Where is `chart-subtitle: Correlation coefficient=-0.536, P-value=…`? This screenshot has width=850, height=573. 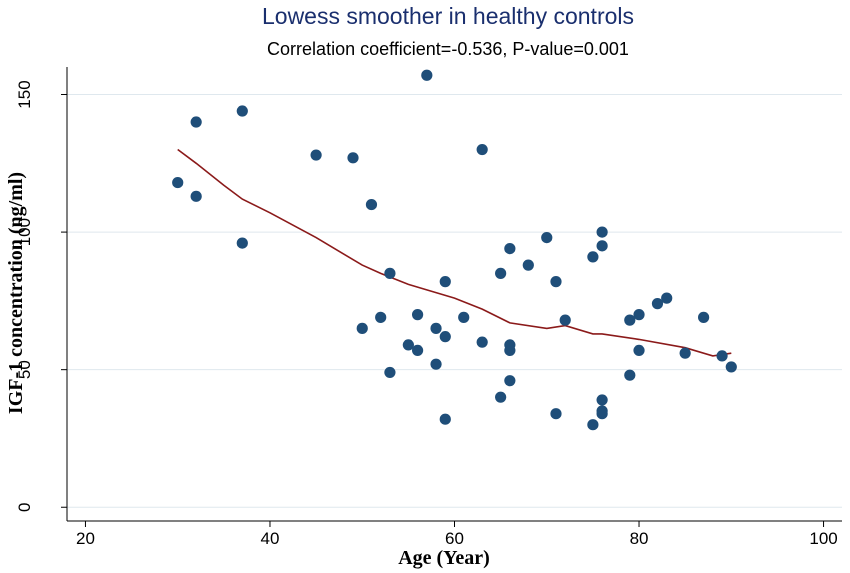 chart-subtitle: Correlation coefficient=-0.536, P-value=… is located at coordinates (448, 49).